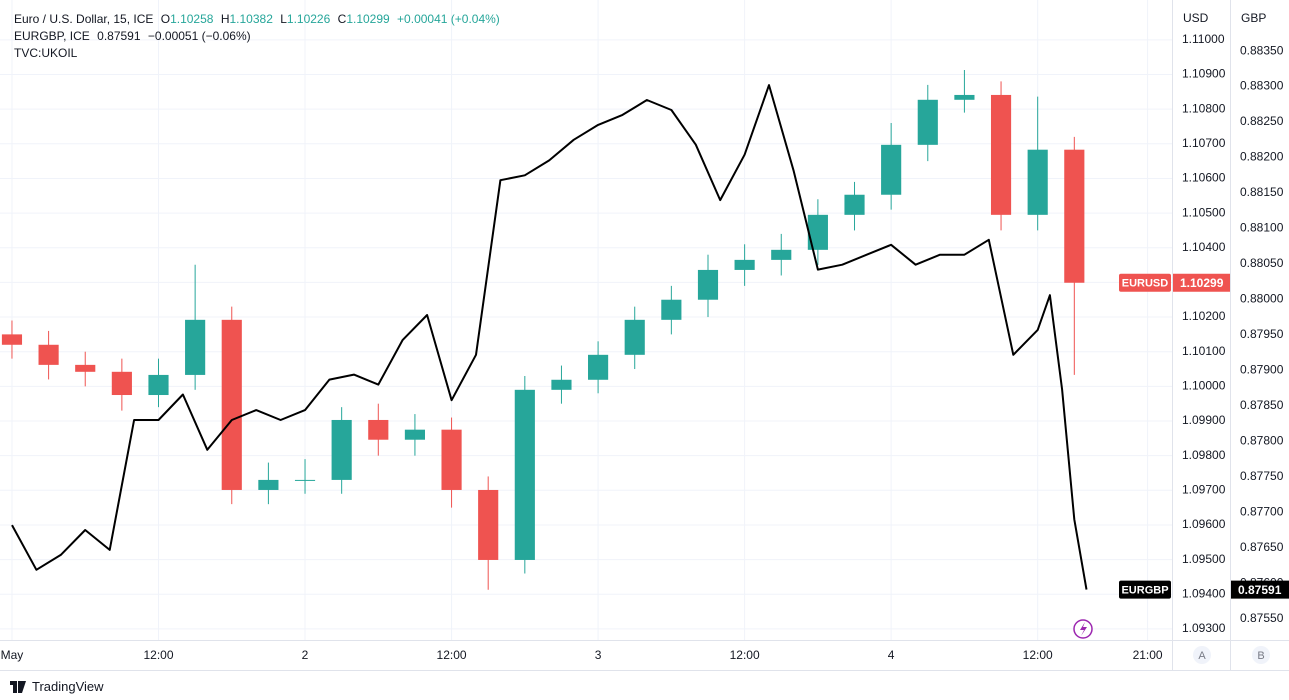 Image resolution: width=1289 pixels, height=700 pixels. I want to click on y-tick-label: 1.10700, so click(1204, 143).